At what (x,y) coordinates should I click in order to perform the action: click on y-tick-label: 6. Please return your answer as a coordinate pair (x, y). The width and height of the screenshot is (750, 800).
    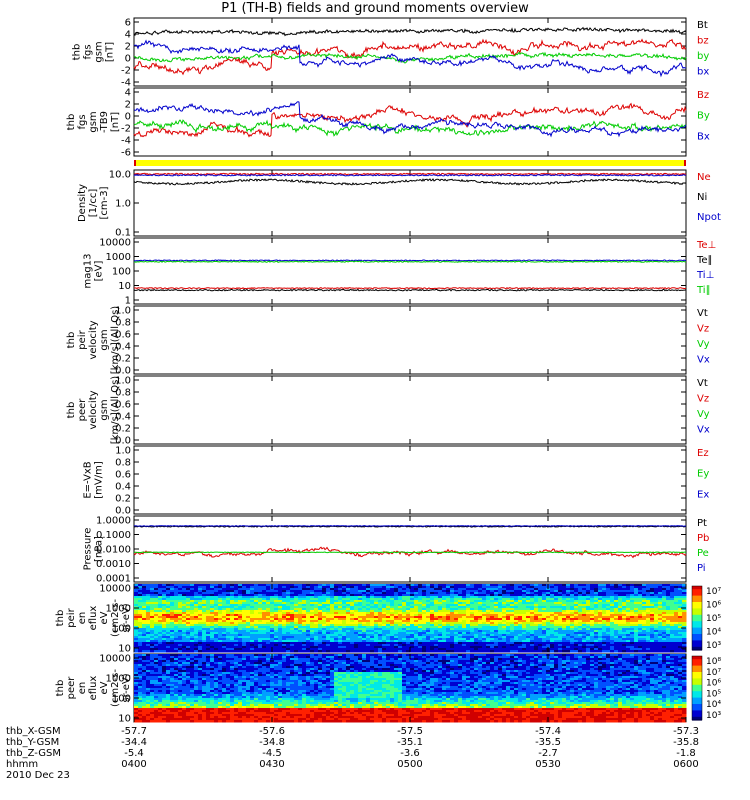
    Looking at the image, I should click on (128, 23).